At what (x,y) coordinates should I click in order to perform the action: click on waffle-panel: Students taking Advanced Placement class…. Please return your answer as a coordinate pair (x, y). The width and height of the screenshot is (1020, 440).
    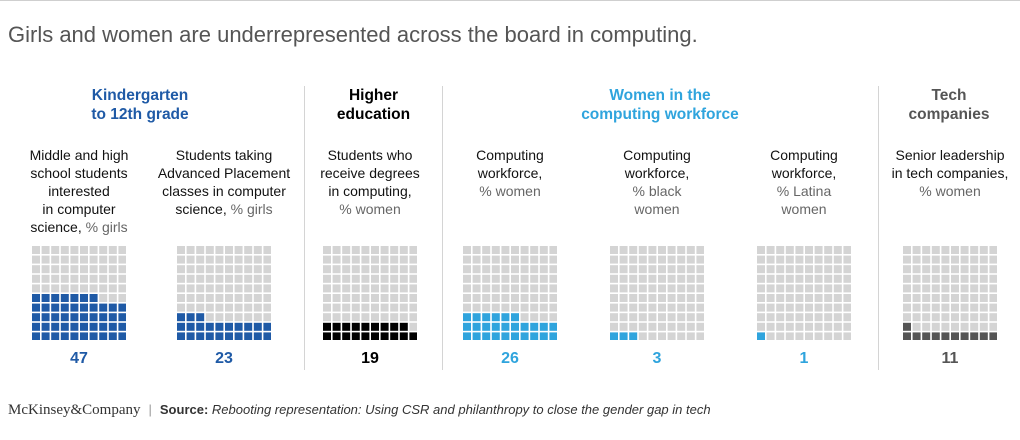
    Looking at the image, I should click on (224, 220).